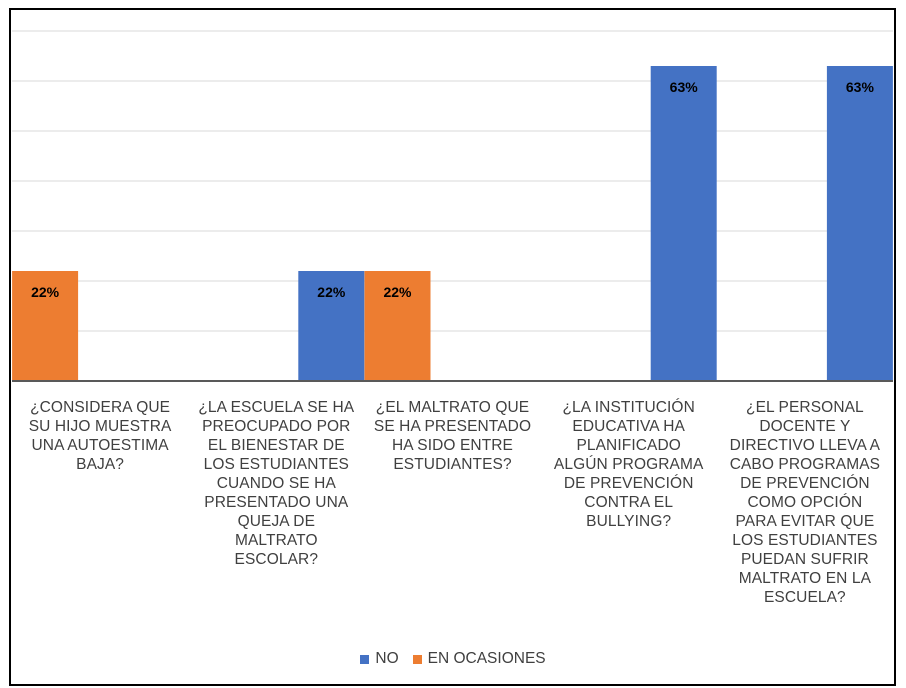 This screenshot has width=906, height=688. Describe the element at coordinates (629, 502) in the screenshot. I see `category-label-line: CONTRA EL` at that location.